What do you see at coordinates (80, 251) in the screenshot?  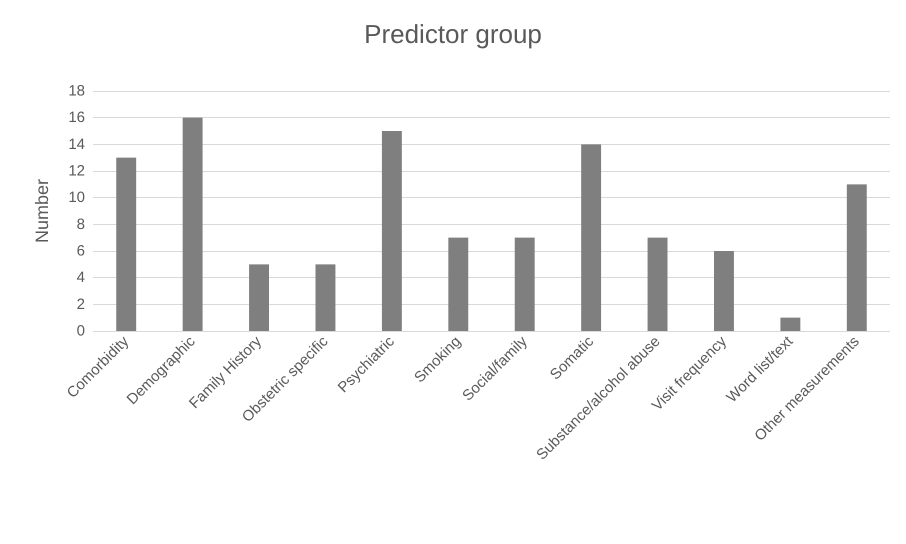 I see `y-tick-label: 6` at bounding box center [80, 251].